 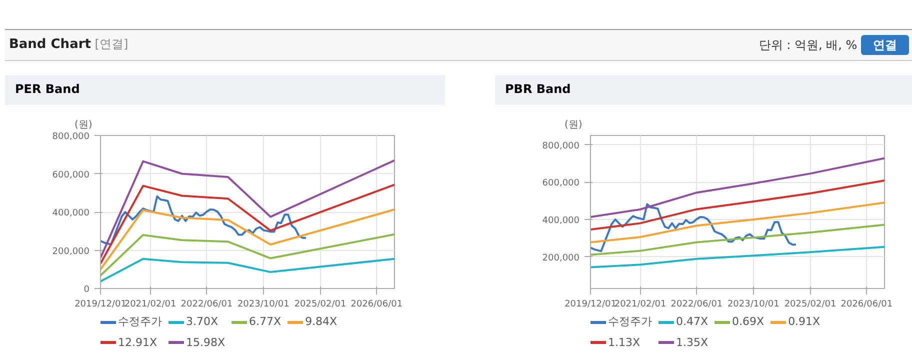 I want to click on y-tick-label: 0, so click(x=87, y=290).